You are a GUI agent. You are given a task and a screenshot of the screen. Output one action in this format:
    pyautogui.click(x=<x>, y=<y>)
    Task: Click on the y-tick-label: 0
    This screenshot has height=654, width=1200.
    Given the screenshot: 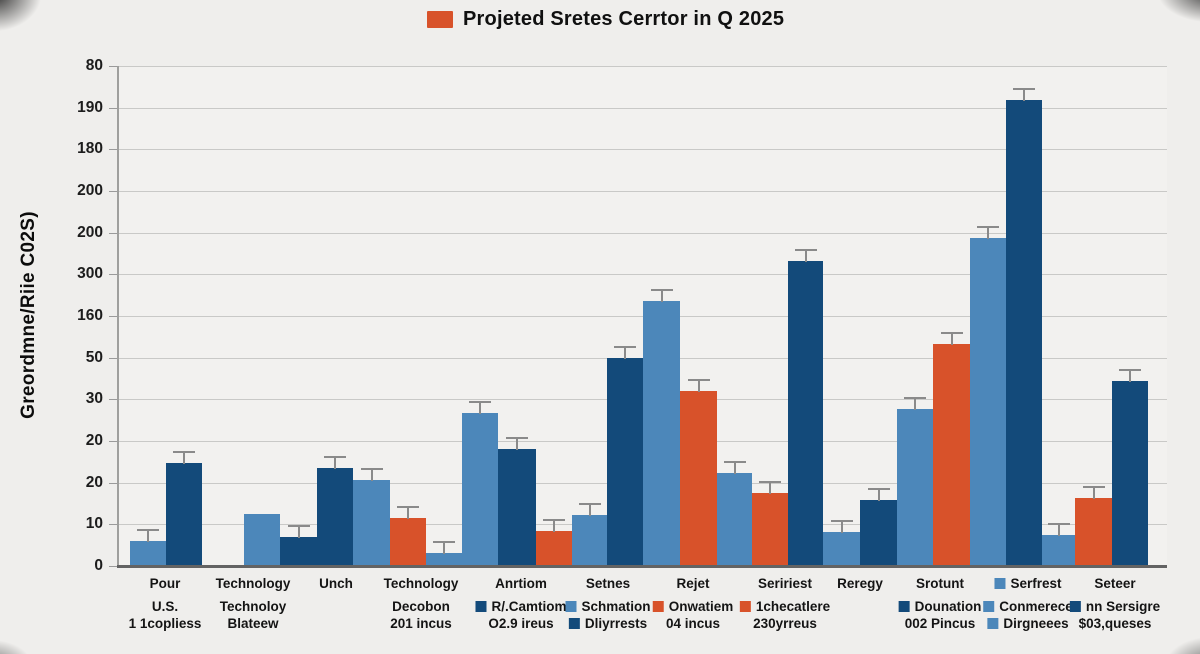 What is the action you would take?
    pyautogui.click(x=98, y=565)
    